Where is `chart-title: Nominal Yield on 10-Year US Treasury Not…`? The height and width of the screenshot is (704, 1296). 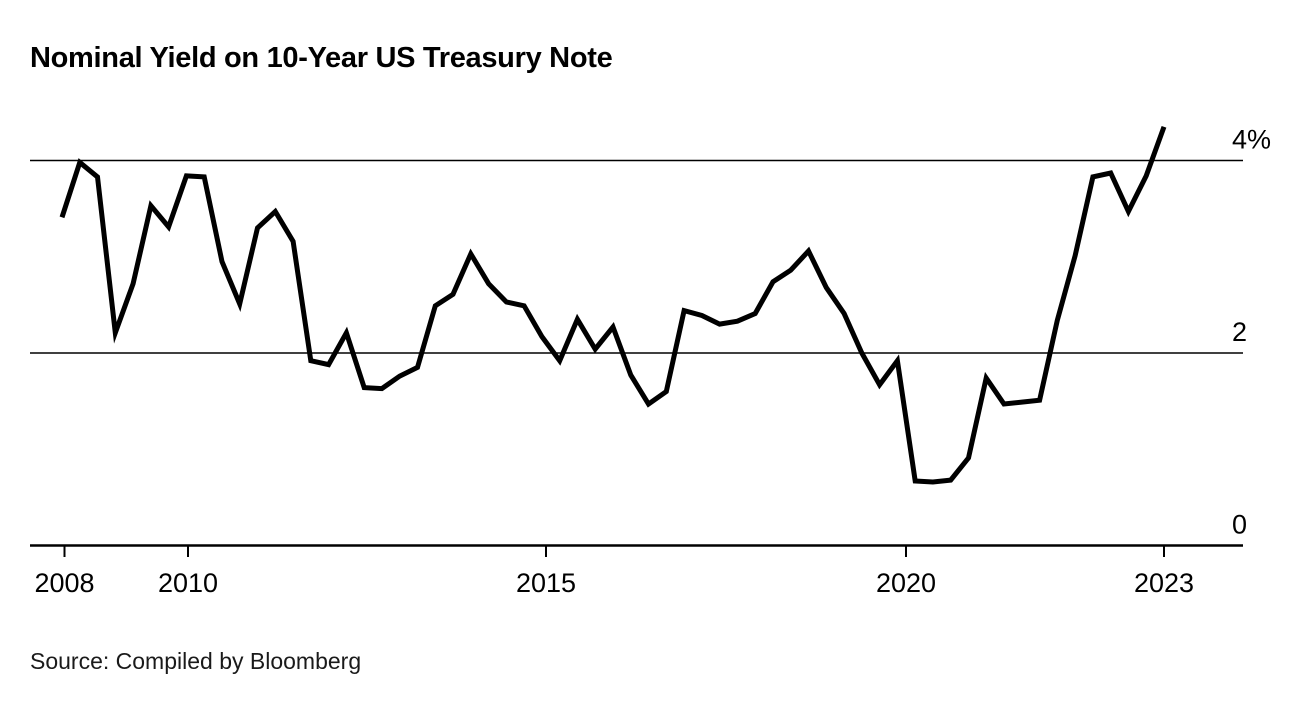
chart-title: Nominal Yield on 10-Year US Treasury Not… is located at coordinates (321, 58).